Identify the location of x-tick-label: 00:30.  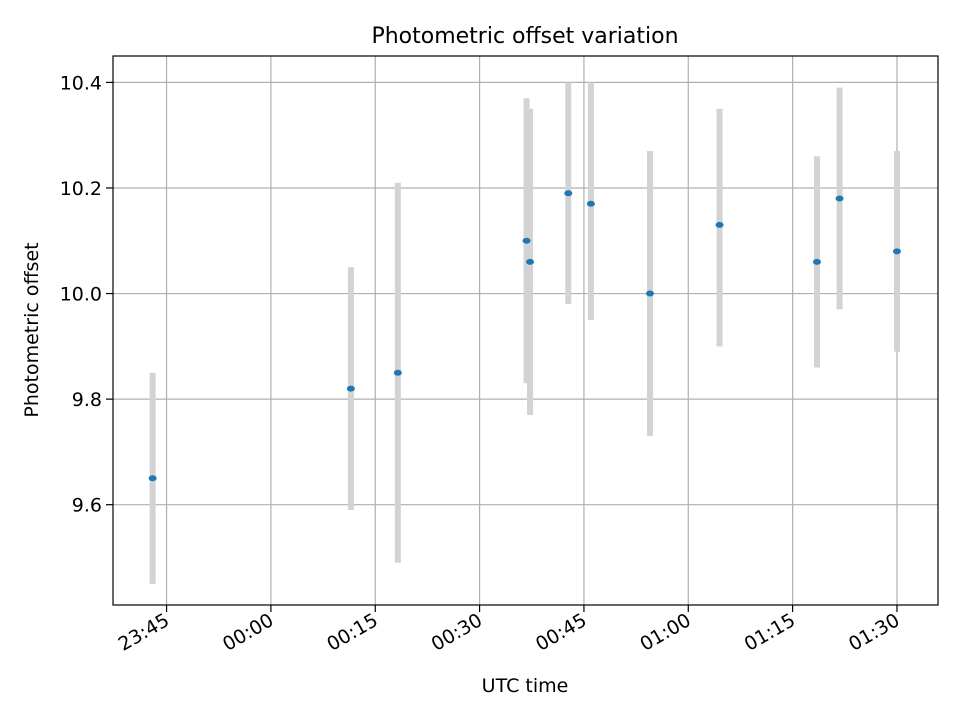
(457, 632).